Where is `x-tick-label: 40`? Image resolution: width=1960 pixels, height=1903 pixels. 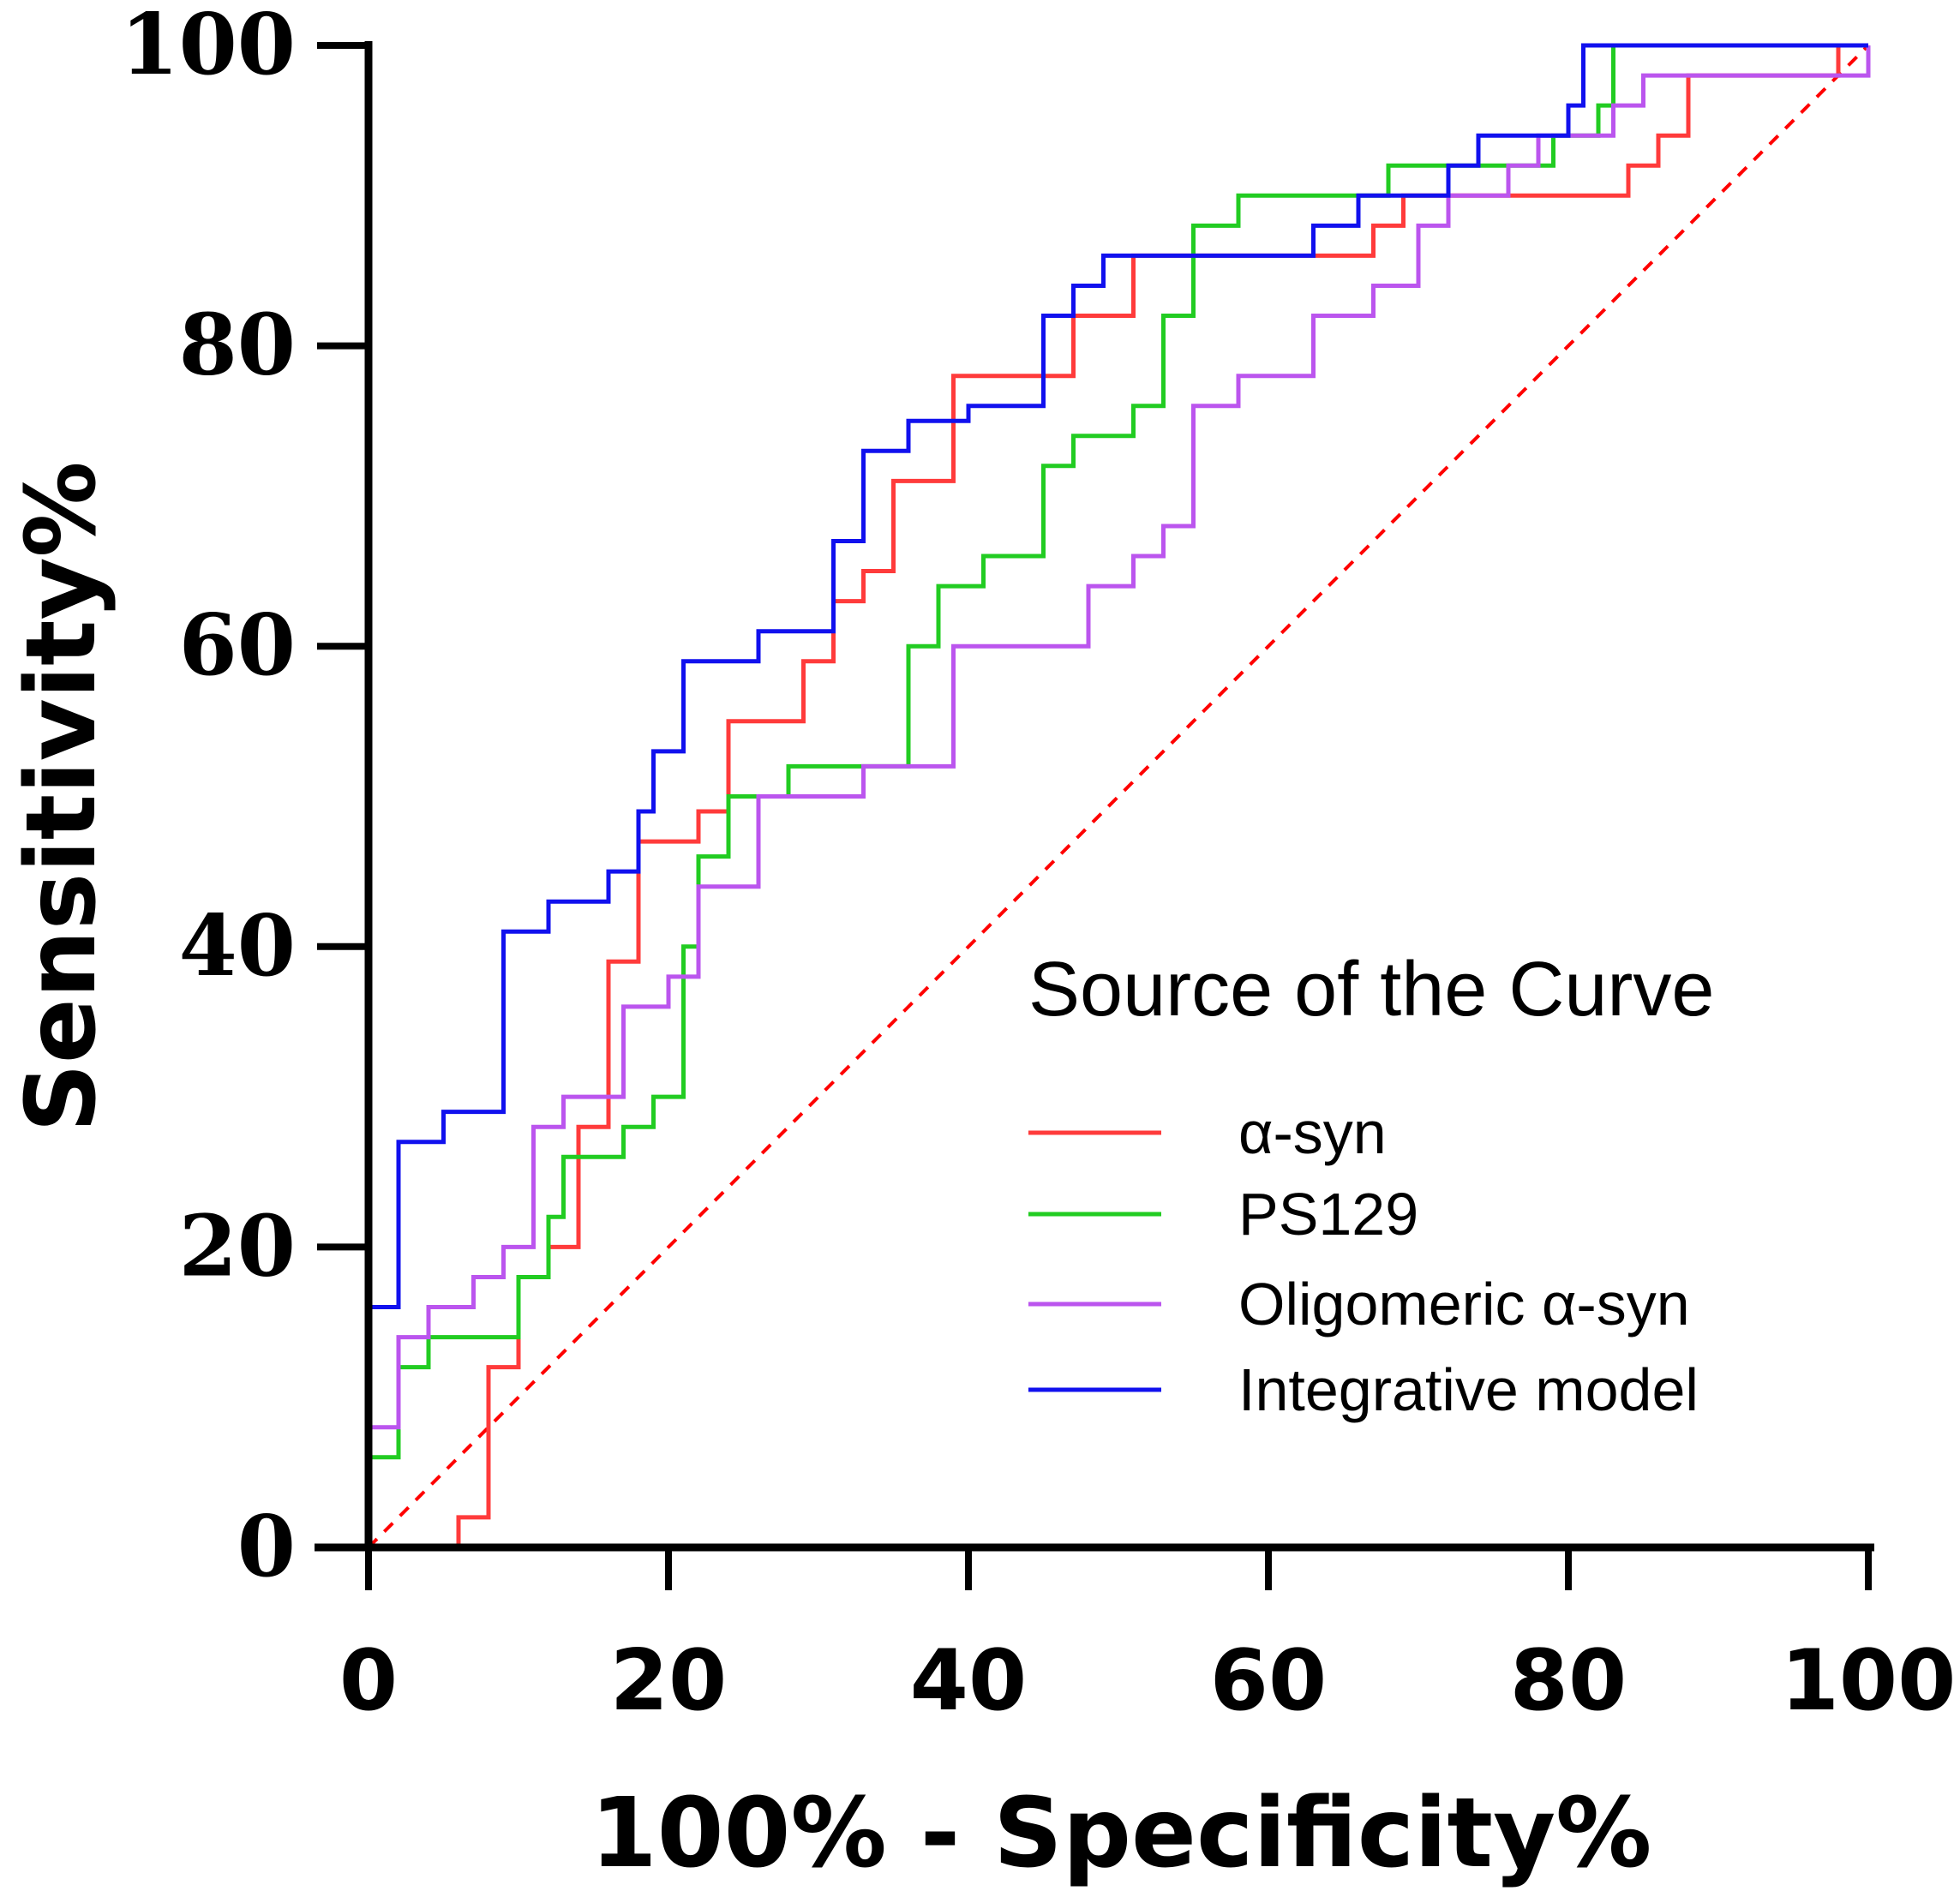 x-tick-label: 40 is located at coordinates (968, 1681).